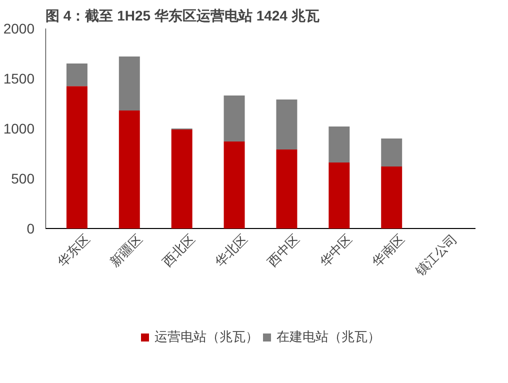 The width and height of the screenshot is (508, 383). I want to click on x-tick-label: 华中区, so click(335, 250).